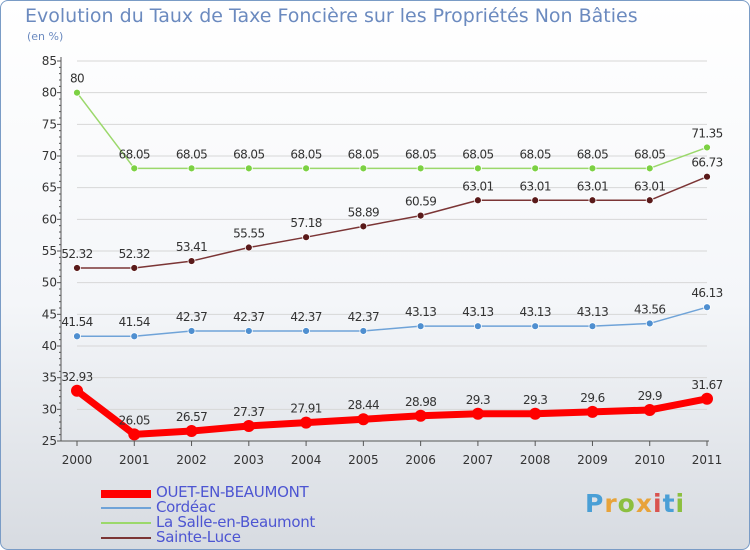 The width and height of the screenshot is (750, 550). Describe the element at coordinates (592, 398) in the screenshot. I see `data-label: 29.6` at that location.